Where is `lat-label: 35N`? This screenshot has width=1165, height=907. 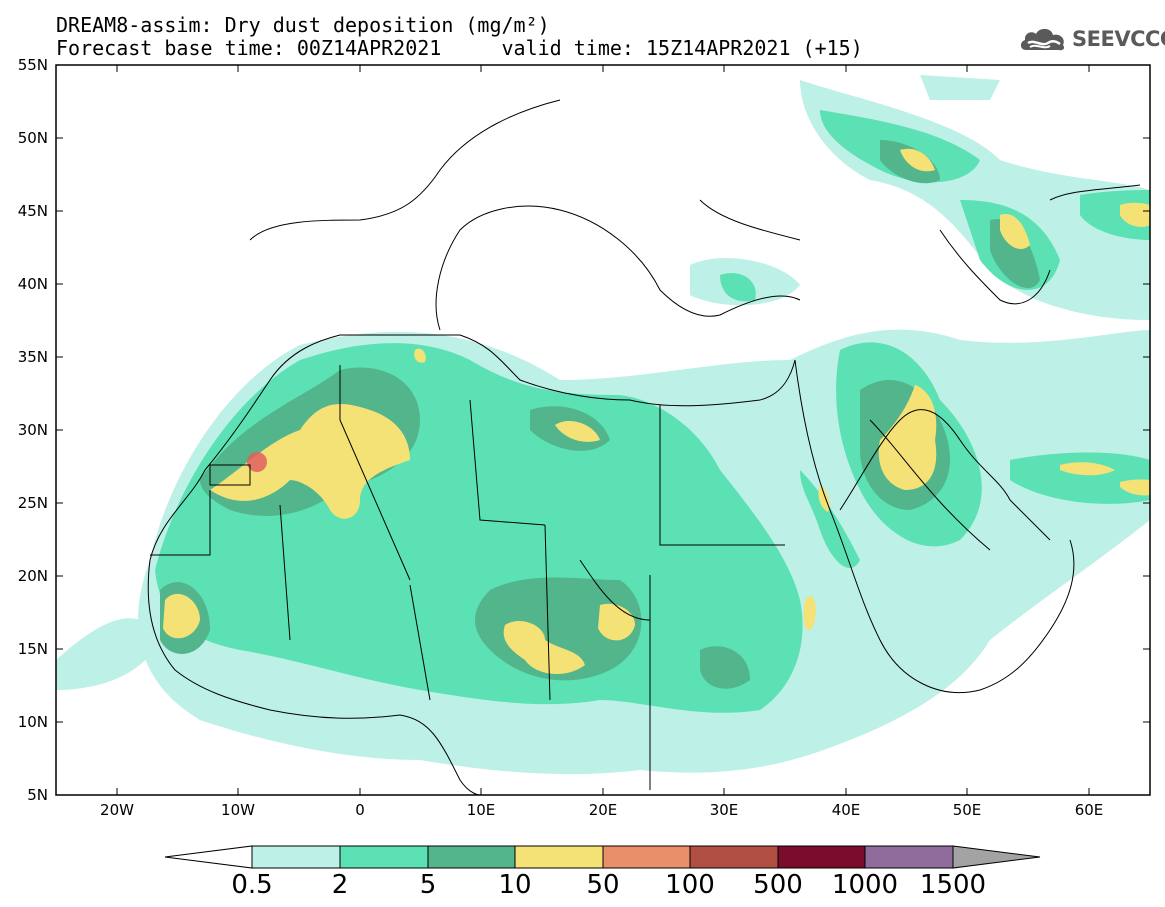 lat-label: 35N is located at coordinates (32, 357).